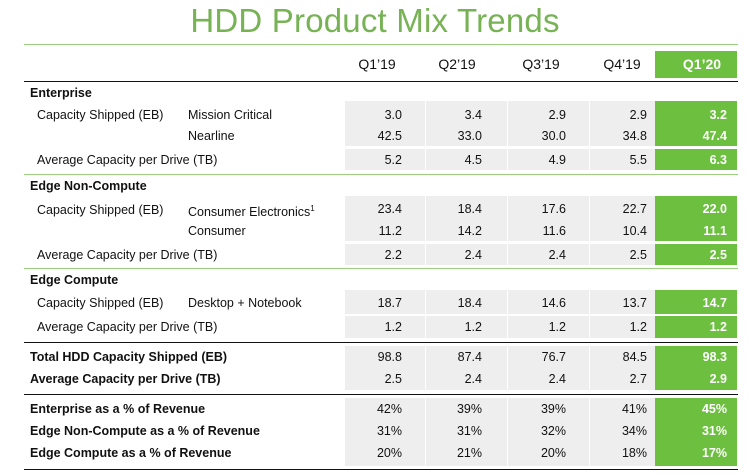 The height and width of the screenshot is (475, 750). What do you see at coordinates (390, 231) in the screenshot?
I see `value-cell: 11.2` at bounding box center [390, 231].